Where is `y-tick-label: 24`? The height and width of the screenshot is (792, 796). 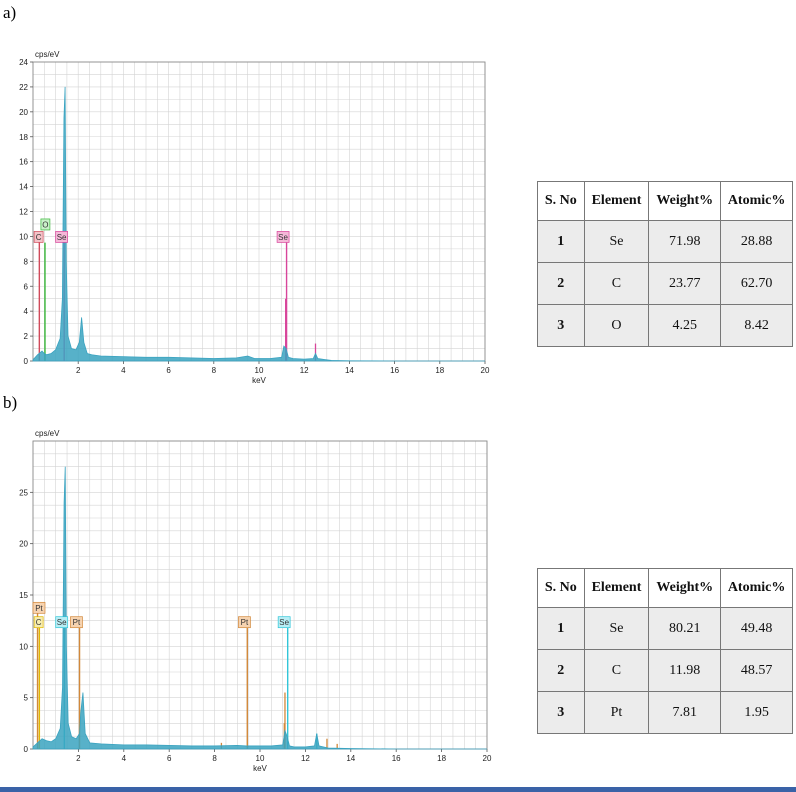 y-tick-label: 24 is located at coordinates (23, 62).